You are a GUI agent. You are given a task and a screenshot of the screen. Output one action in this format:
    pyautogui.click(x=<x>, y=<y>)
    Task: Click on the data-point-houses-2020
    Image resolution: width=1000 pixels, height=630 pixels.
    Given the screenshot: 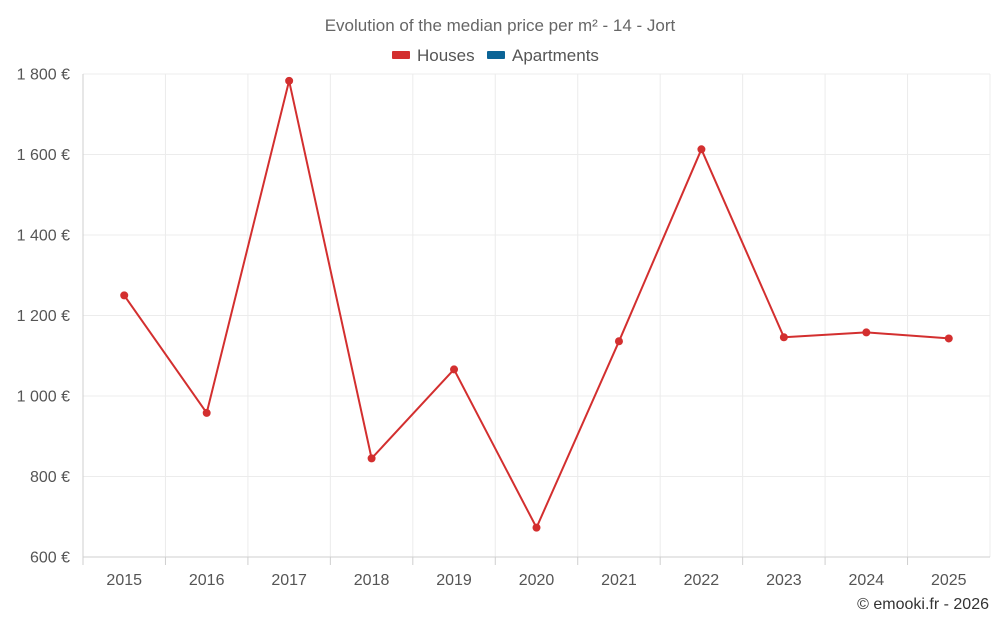 What is the action you would take?
    pyautogui.click(x=536, y=527)
    